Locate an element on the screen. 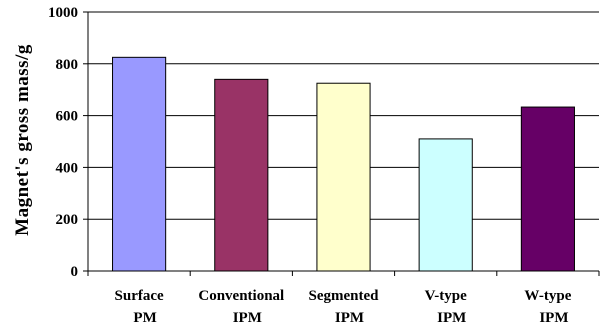  x-category-label-1-0: Conventional is located at coordinates (241, 296).